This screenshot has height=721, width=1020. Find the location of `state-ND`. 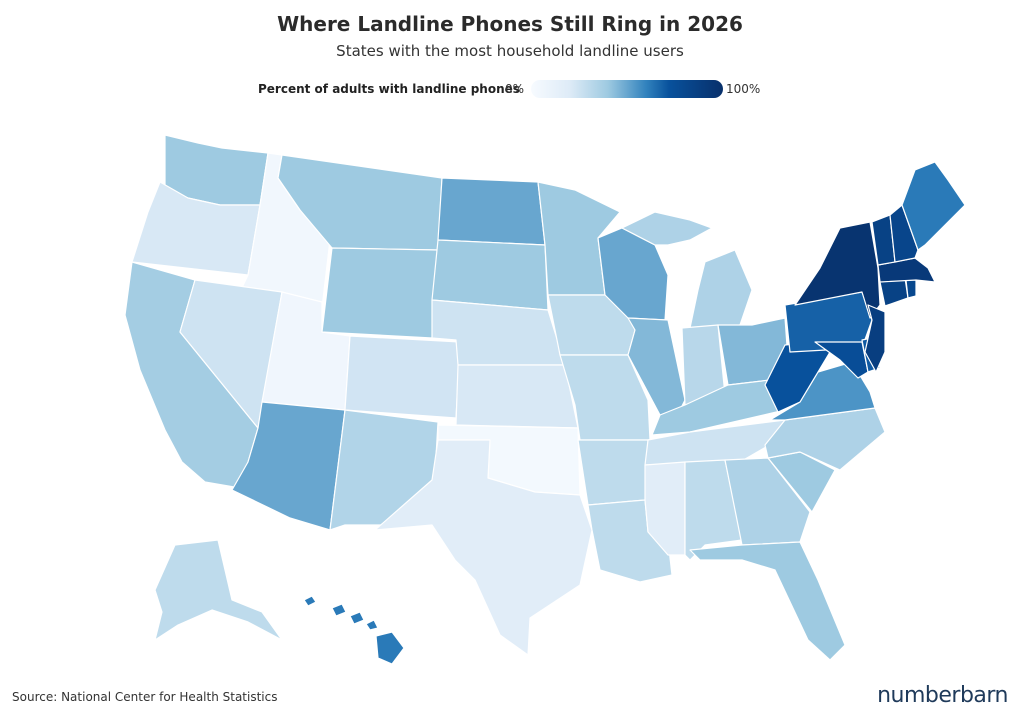

state-ND is located at coordinates (491, 211).